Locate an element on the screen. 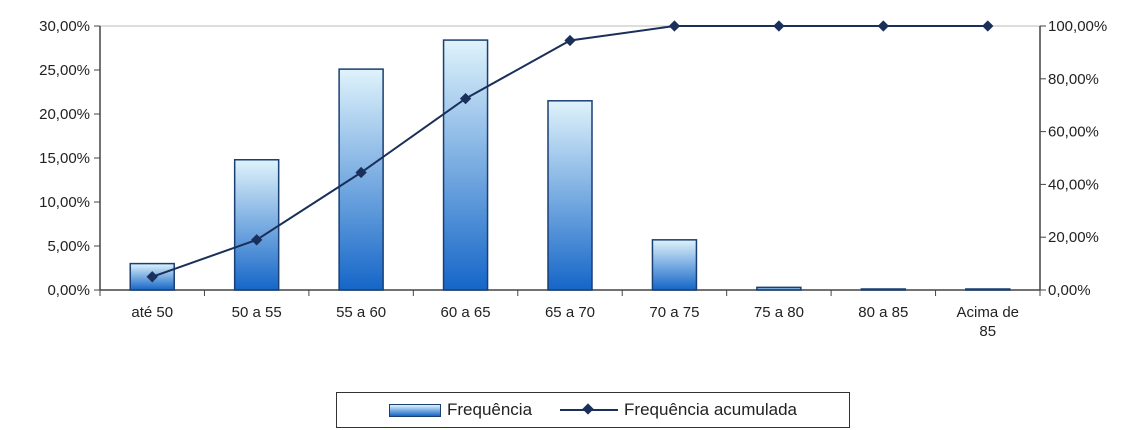  legend-label-frequencia: Frequência is located at coordinates (489, 409).